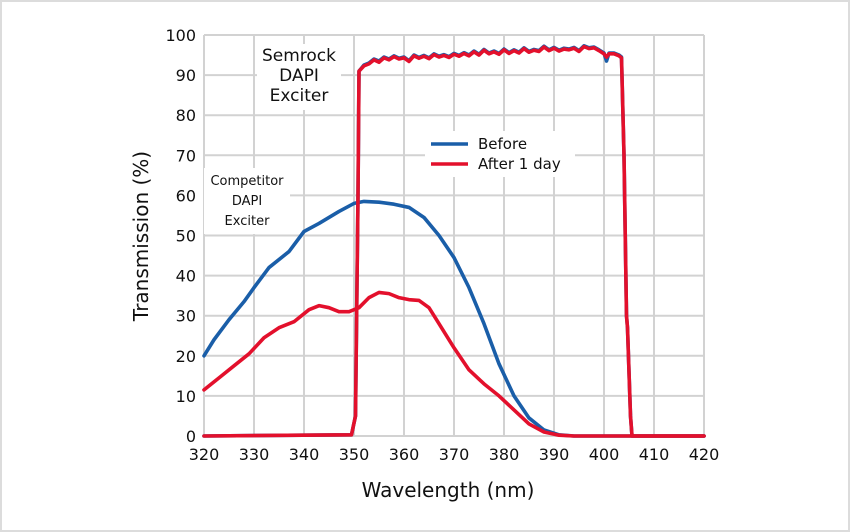  What do you see at coordinates (519, 164) in the screenshot?
I see `legend-label: After 1 day` at bounding box center [519, 164].